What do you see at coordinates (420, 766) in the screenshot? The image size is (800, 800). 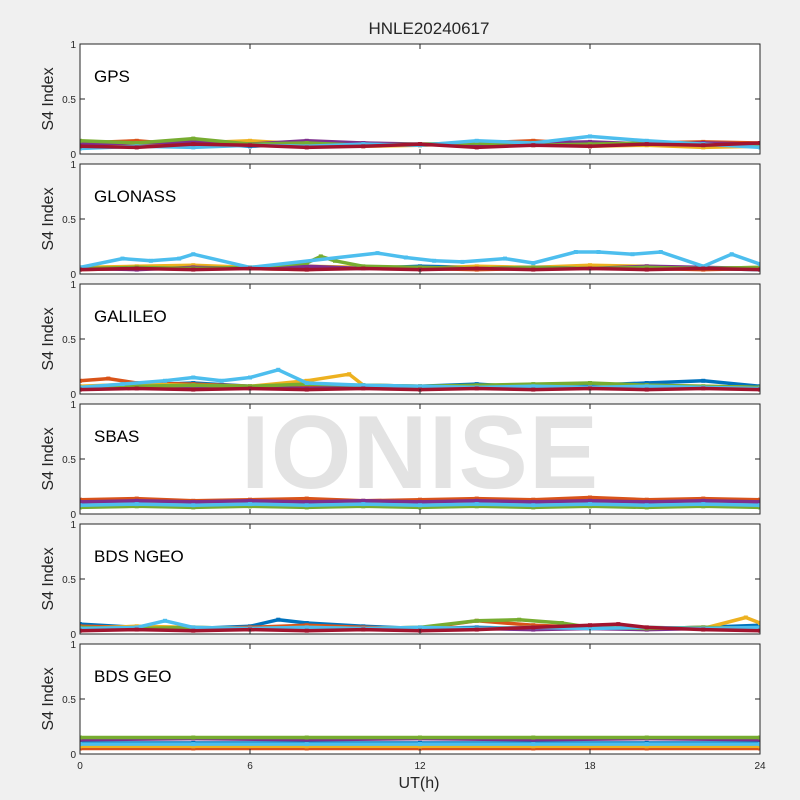 I see `x-tick-label: 12` at bounding box center [420, 766].